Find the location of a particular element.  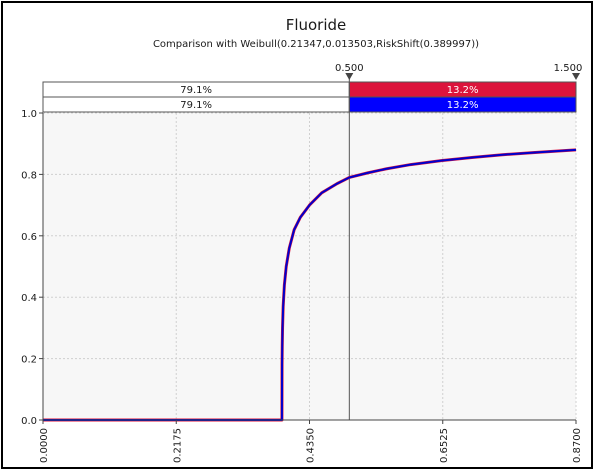

x-tick-label: 0.2175 is located at coordinates (177, 445).